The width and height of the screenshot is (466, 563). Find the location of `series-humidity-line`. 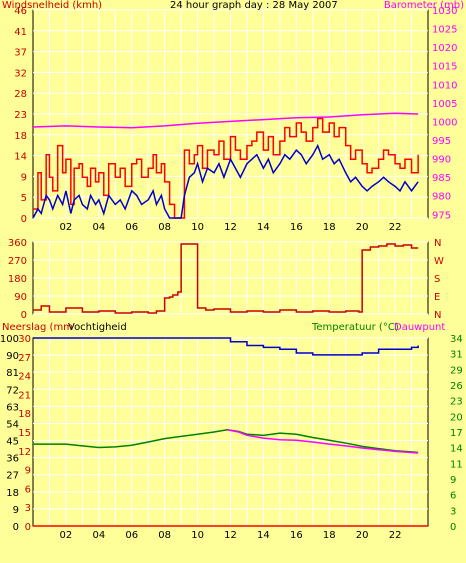

series-humidity-line is located at coordinates (226, 346).